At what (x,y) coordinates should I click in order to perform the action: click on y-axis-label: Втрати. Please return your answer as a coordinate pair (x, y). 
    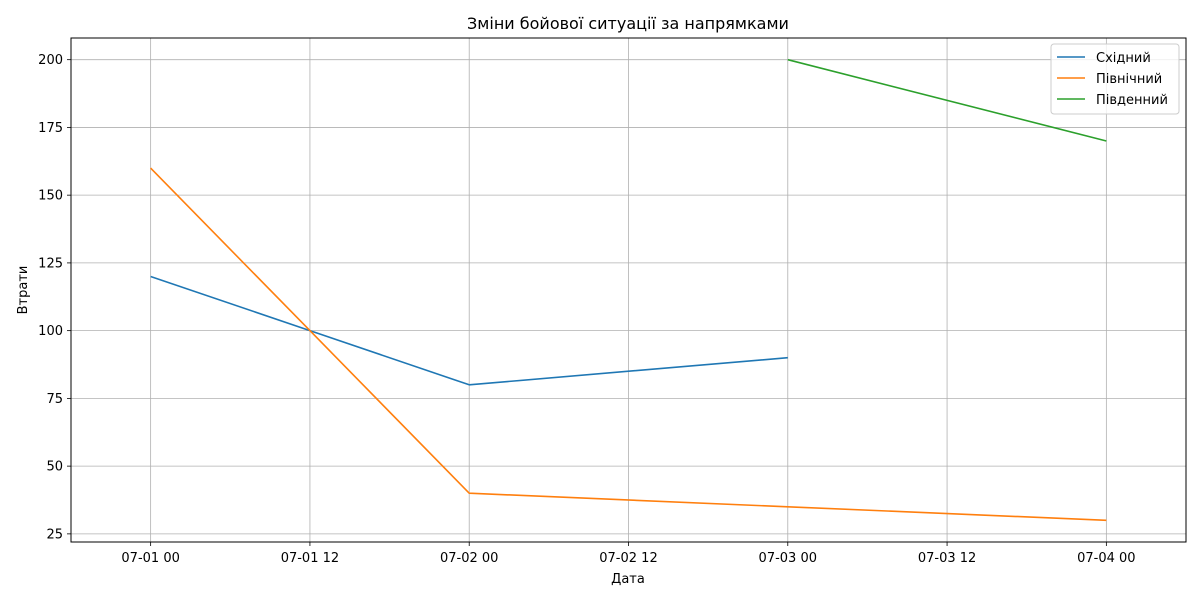
    Looking at the image, I should click on (23, 290).